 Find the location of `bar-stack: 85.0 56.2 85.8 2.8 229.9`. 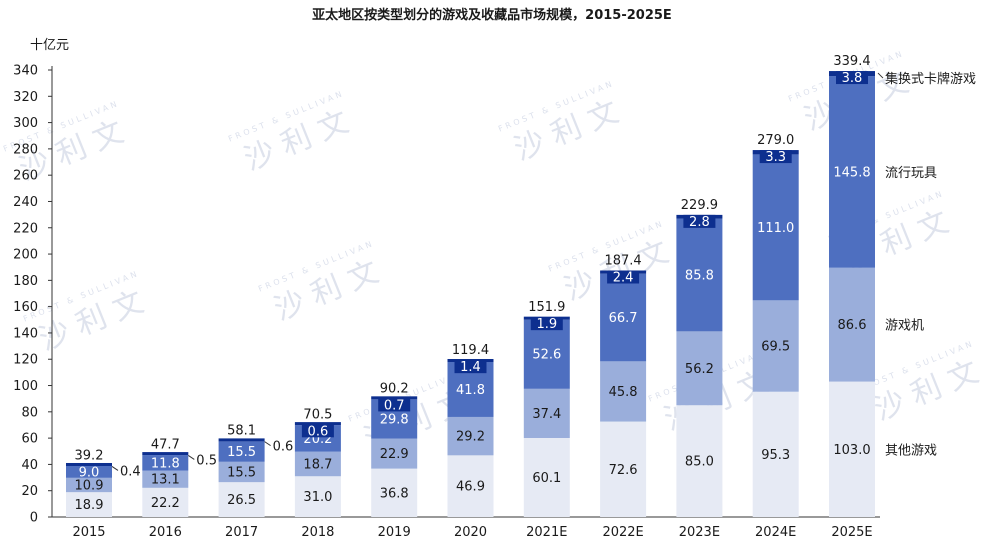

bar-stack: 85.0 56.2 85.8 2.8 229.9 is located at coordinates (699, 357).